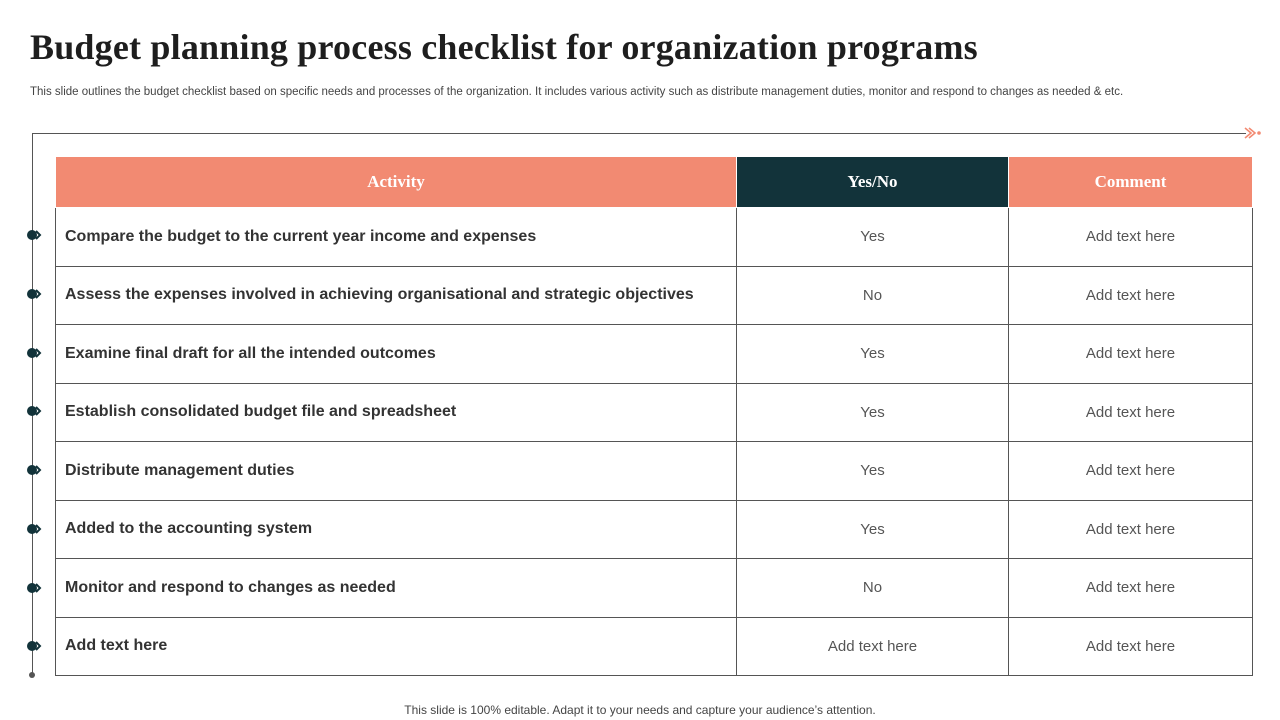  What do you see at coordinates (32, 675) in the screenshot?
I see `timeline-end-dot` at bounding box center [32, 675].